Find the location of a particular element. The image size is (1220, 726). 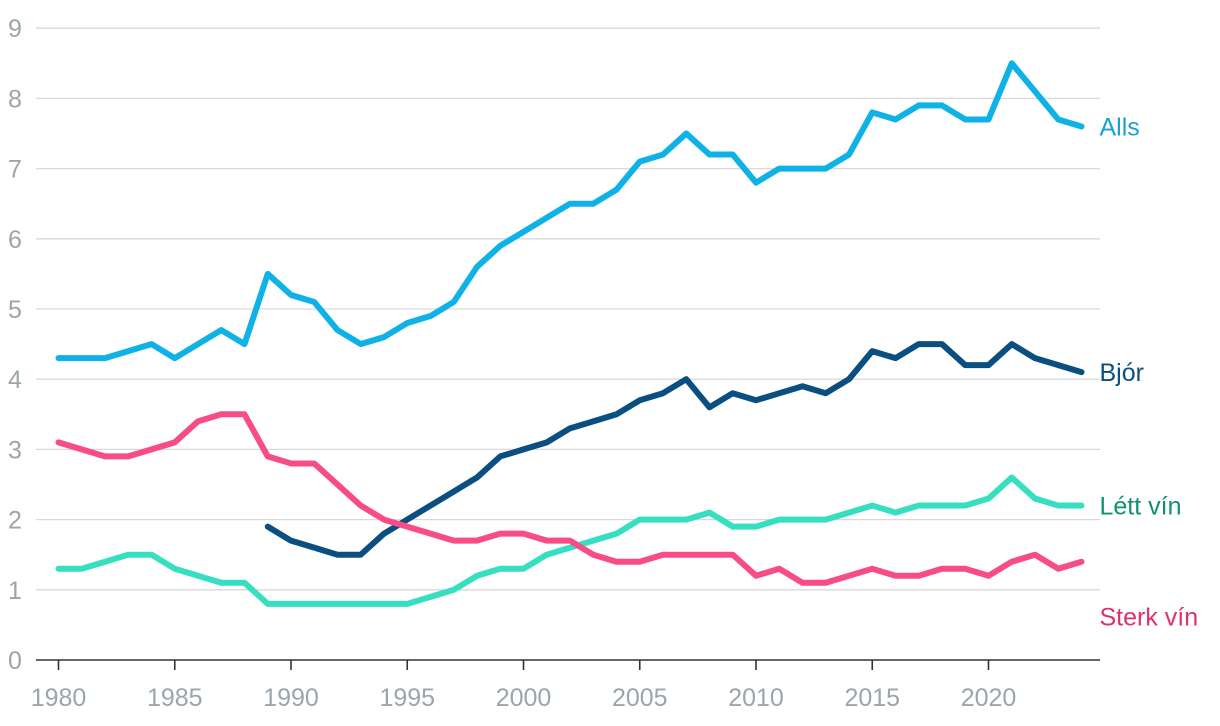

y-tick-label-4: 4 is located at coordinates (15, 380).